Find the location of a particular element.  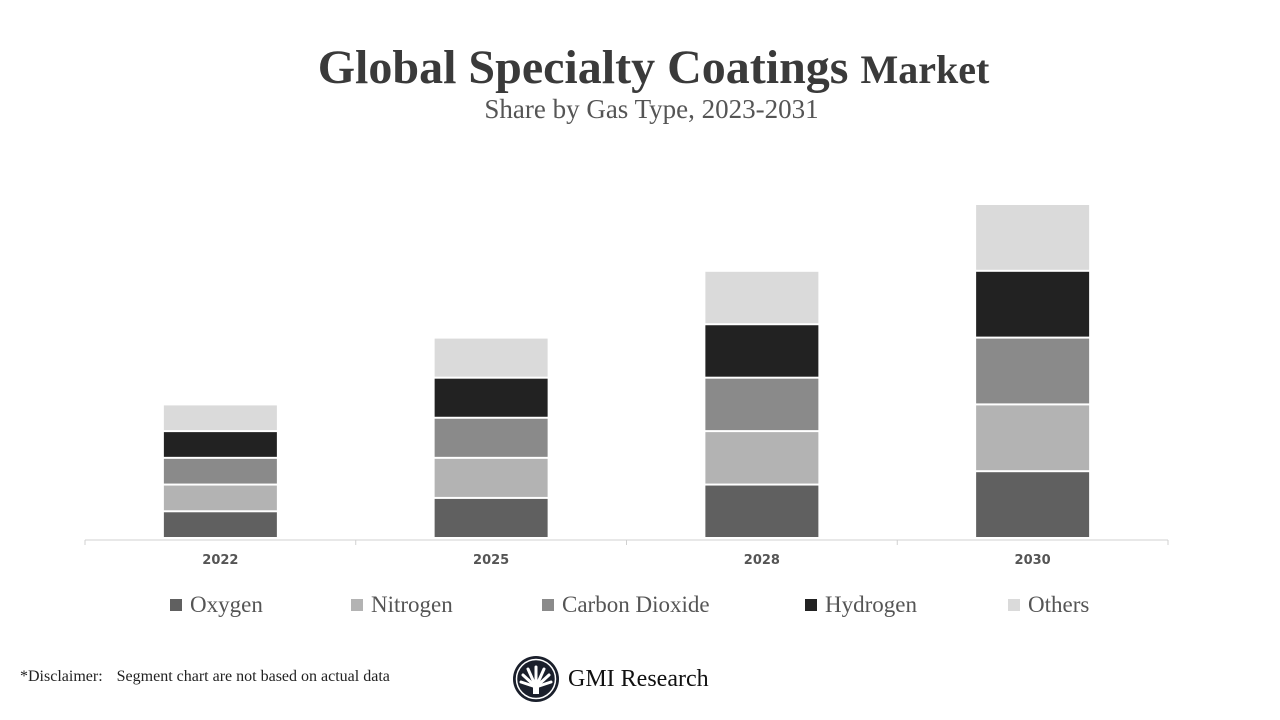

legend-label: Carbon Dioxide is located at coordinates (636, 604).